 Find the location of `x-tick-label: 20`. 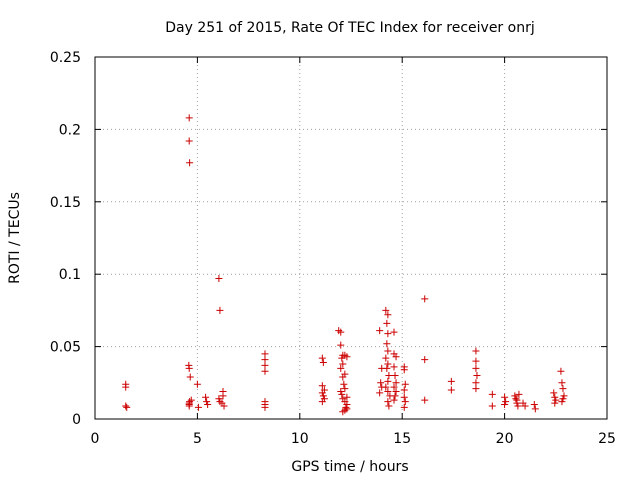

x-tick-label: 20 is located at coordinates (505, 439).